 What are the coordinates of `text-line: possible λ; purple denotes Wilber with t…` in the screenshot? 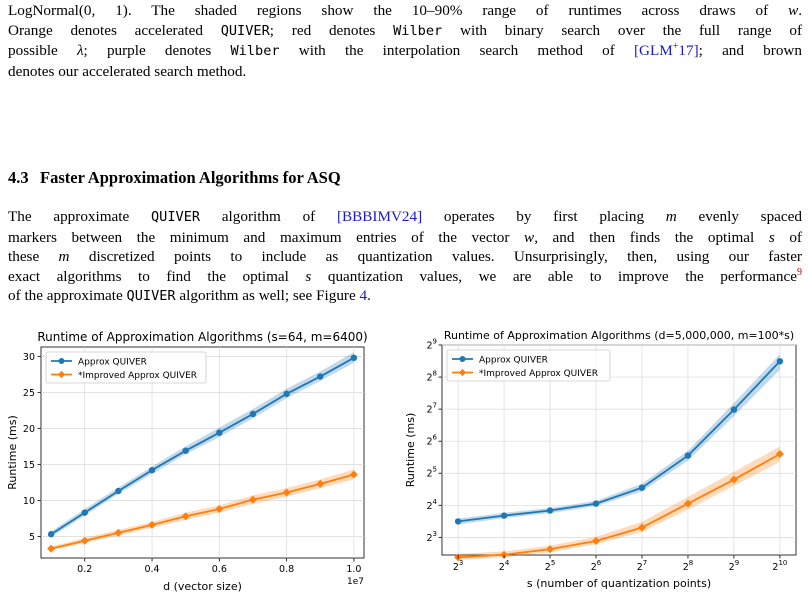 It's located at (405, 50).